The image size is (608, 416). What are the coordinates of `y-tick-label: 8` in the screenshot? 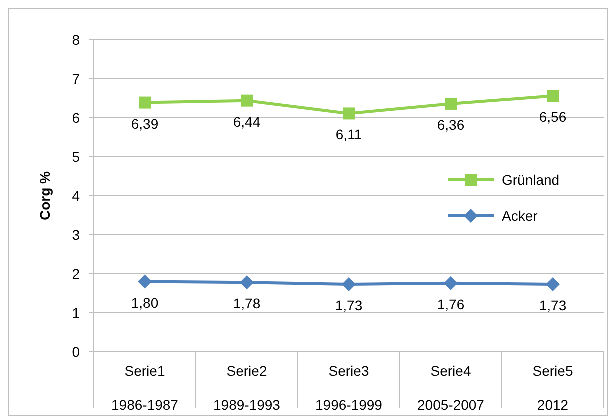 It's located at (76, 40).